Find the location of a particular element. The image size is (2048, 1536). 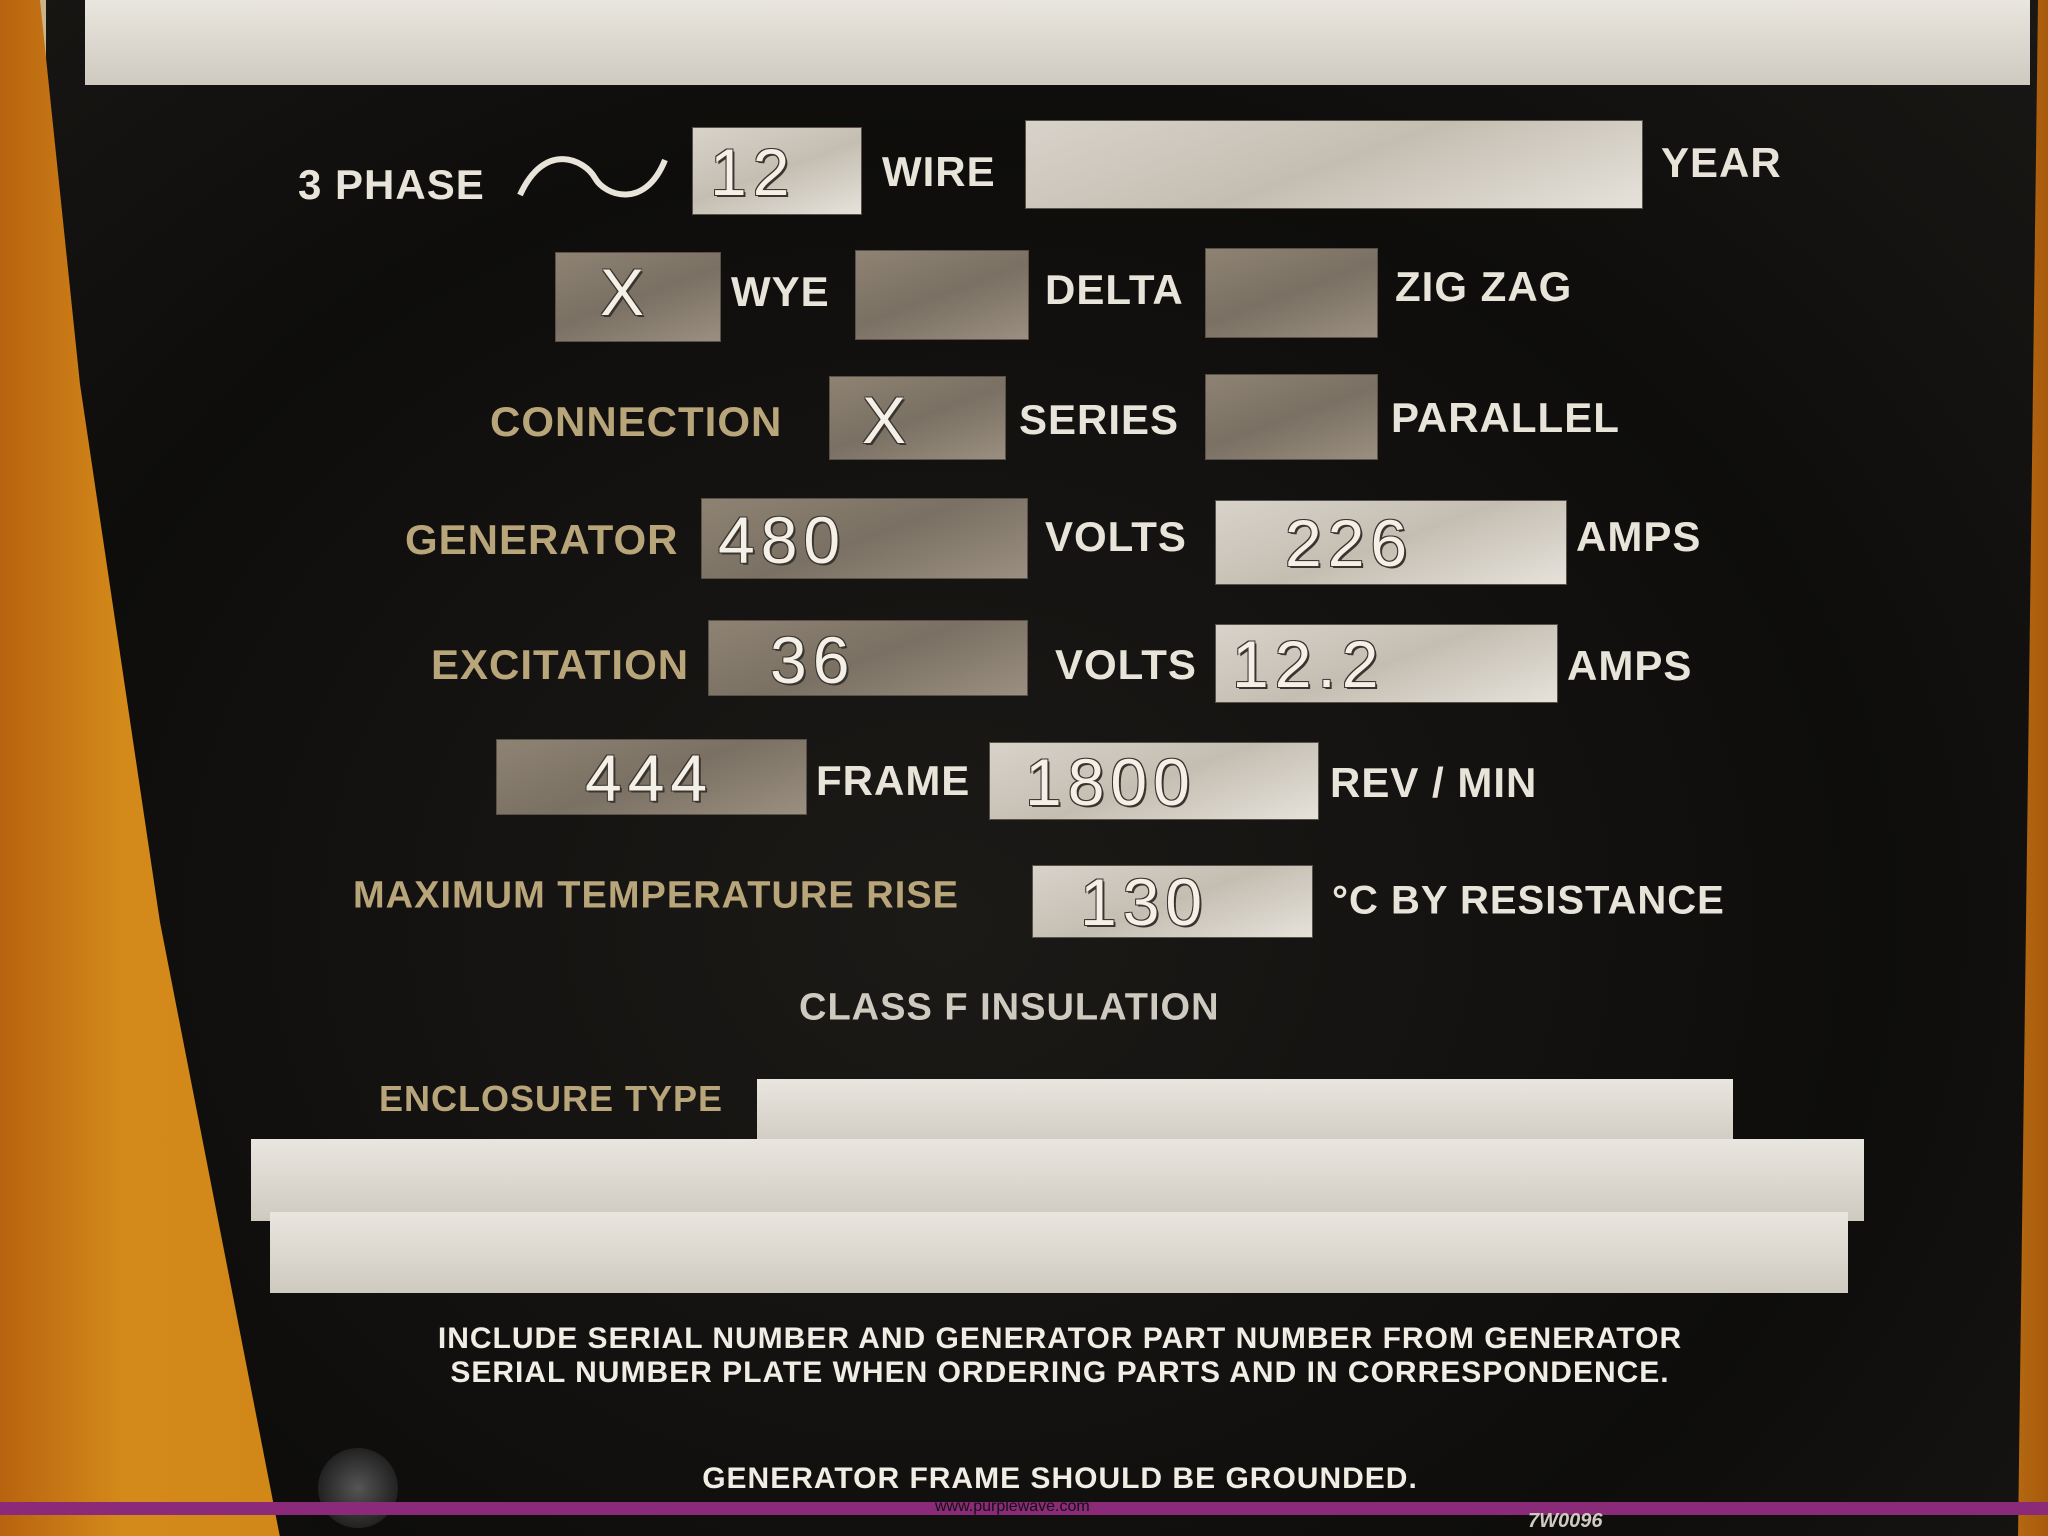

excitation-volts-label: VOLTS is located at coordinates (1126, 664).